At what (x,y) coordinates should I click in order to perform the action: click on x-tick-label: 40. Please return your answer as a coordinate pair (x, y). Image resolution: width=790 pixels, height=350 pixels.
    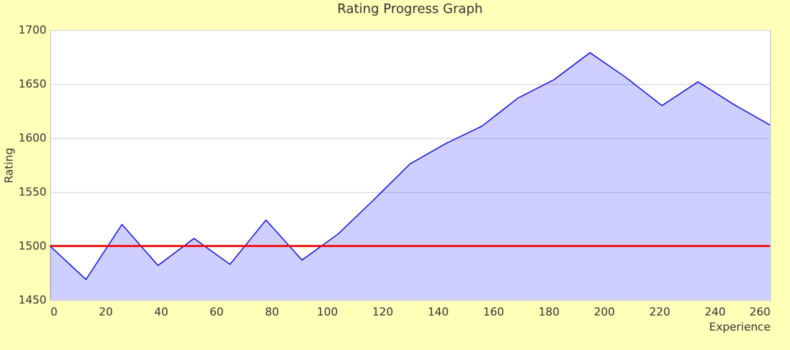
    Looking at the image, I should click on (161, 312).